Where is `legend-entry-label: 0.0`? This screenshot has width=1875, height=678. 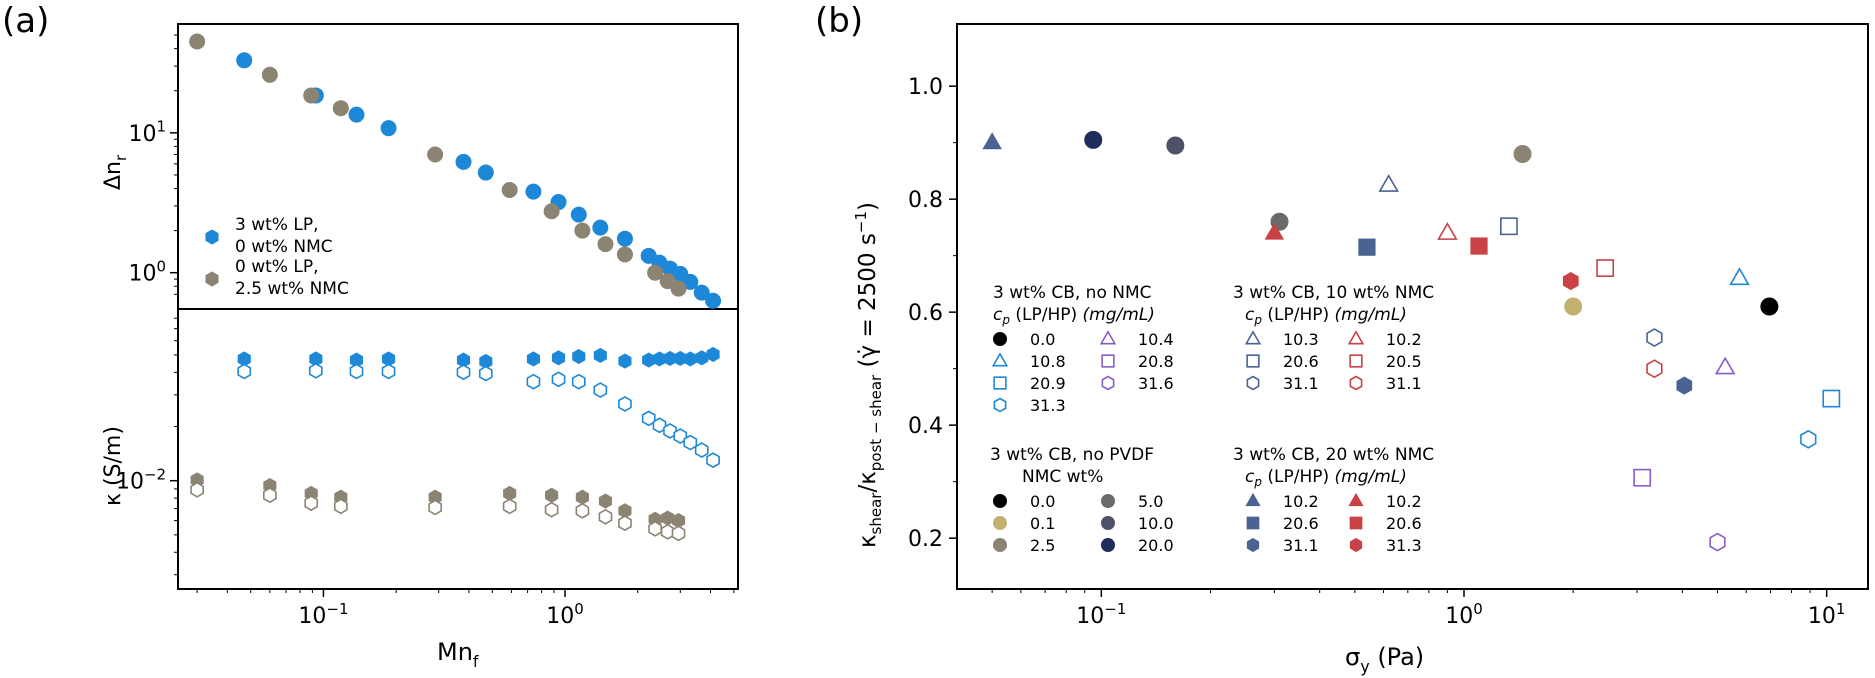
legend-entry-label: 0.0 is located at coordinates (1042, 339).